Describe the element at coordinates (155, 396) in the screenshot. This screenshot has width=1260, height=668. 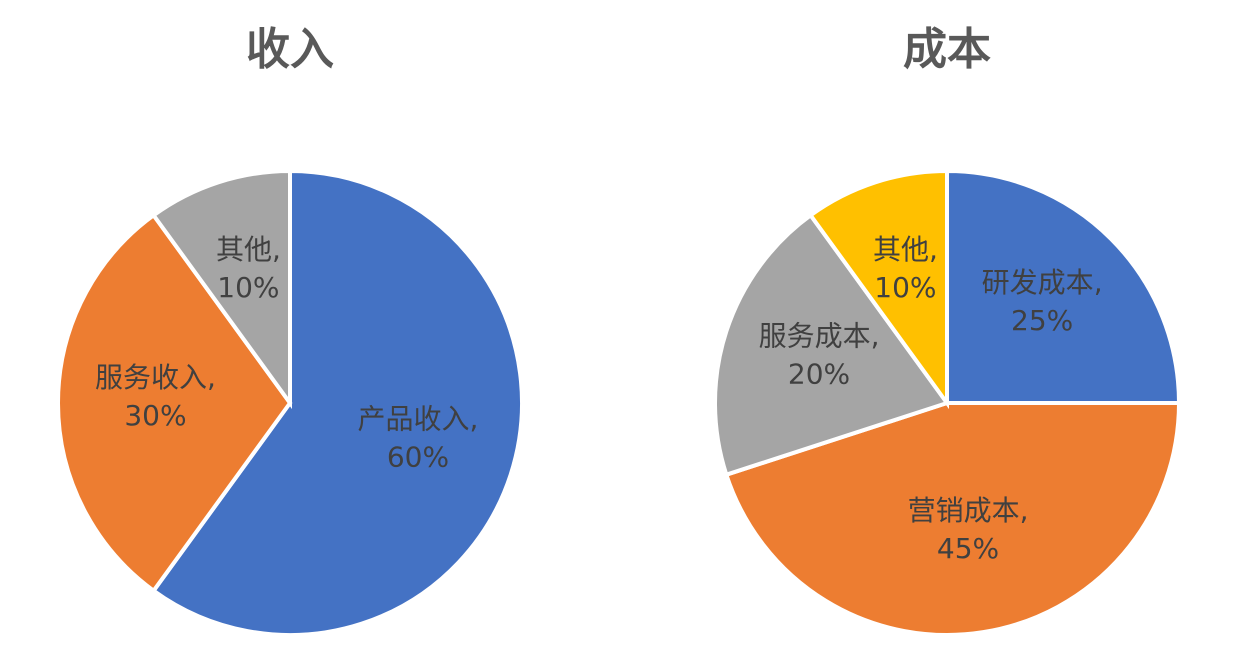
I see `data-label: 服务收入, 30%` at that location.